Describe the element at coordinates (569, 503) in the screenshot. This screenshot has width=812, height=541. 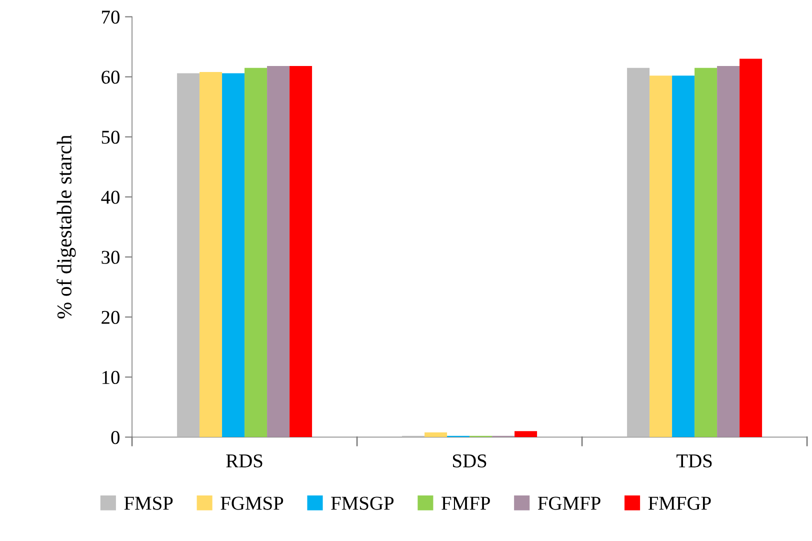
I see `legend-label: FGMFP` at that location.